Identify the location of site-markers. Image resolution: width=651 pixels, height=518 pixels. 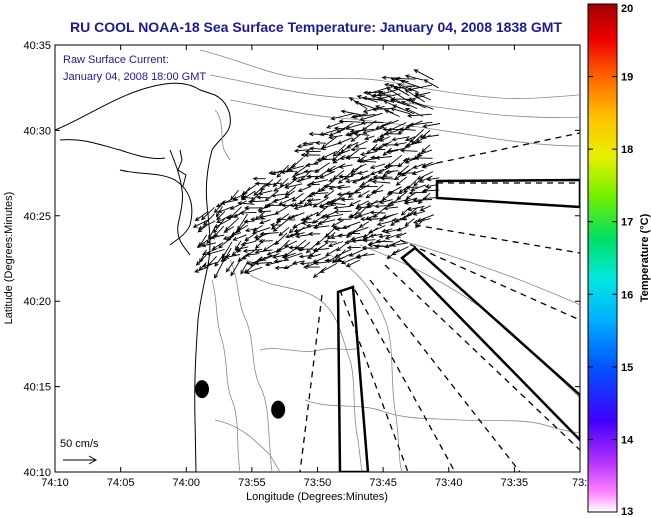
(240, 399).